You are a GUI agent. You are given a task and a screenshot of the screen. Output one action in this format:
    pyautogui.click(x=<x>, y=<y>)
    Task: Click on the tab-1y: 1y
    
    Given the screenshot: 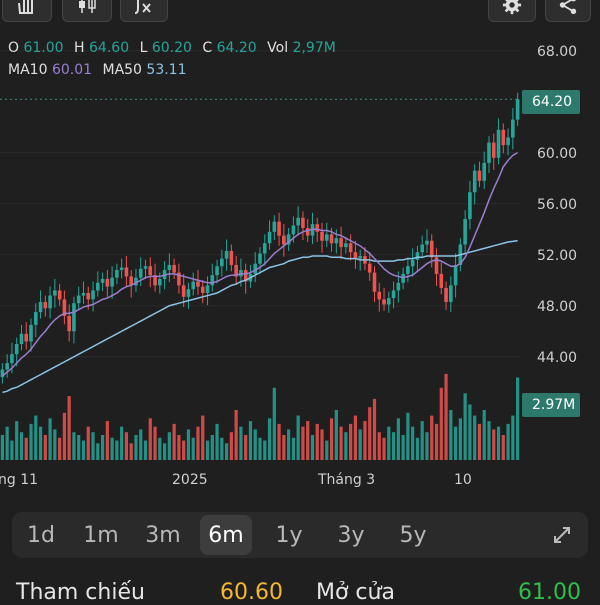 What is the action you would take?
    pyautogui.click(x=289, y=535)
    